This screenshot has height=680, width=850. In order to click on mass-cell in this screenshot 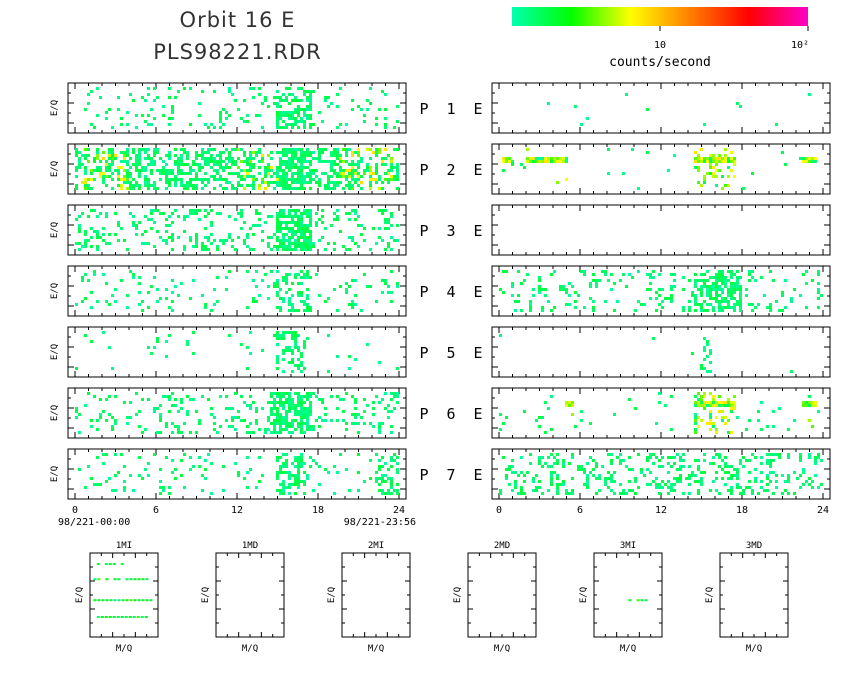, I will do `click(114, 564)`.